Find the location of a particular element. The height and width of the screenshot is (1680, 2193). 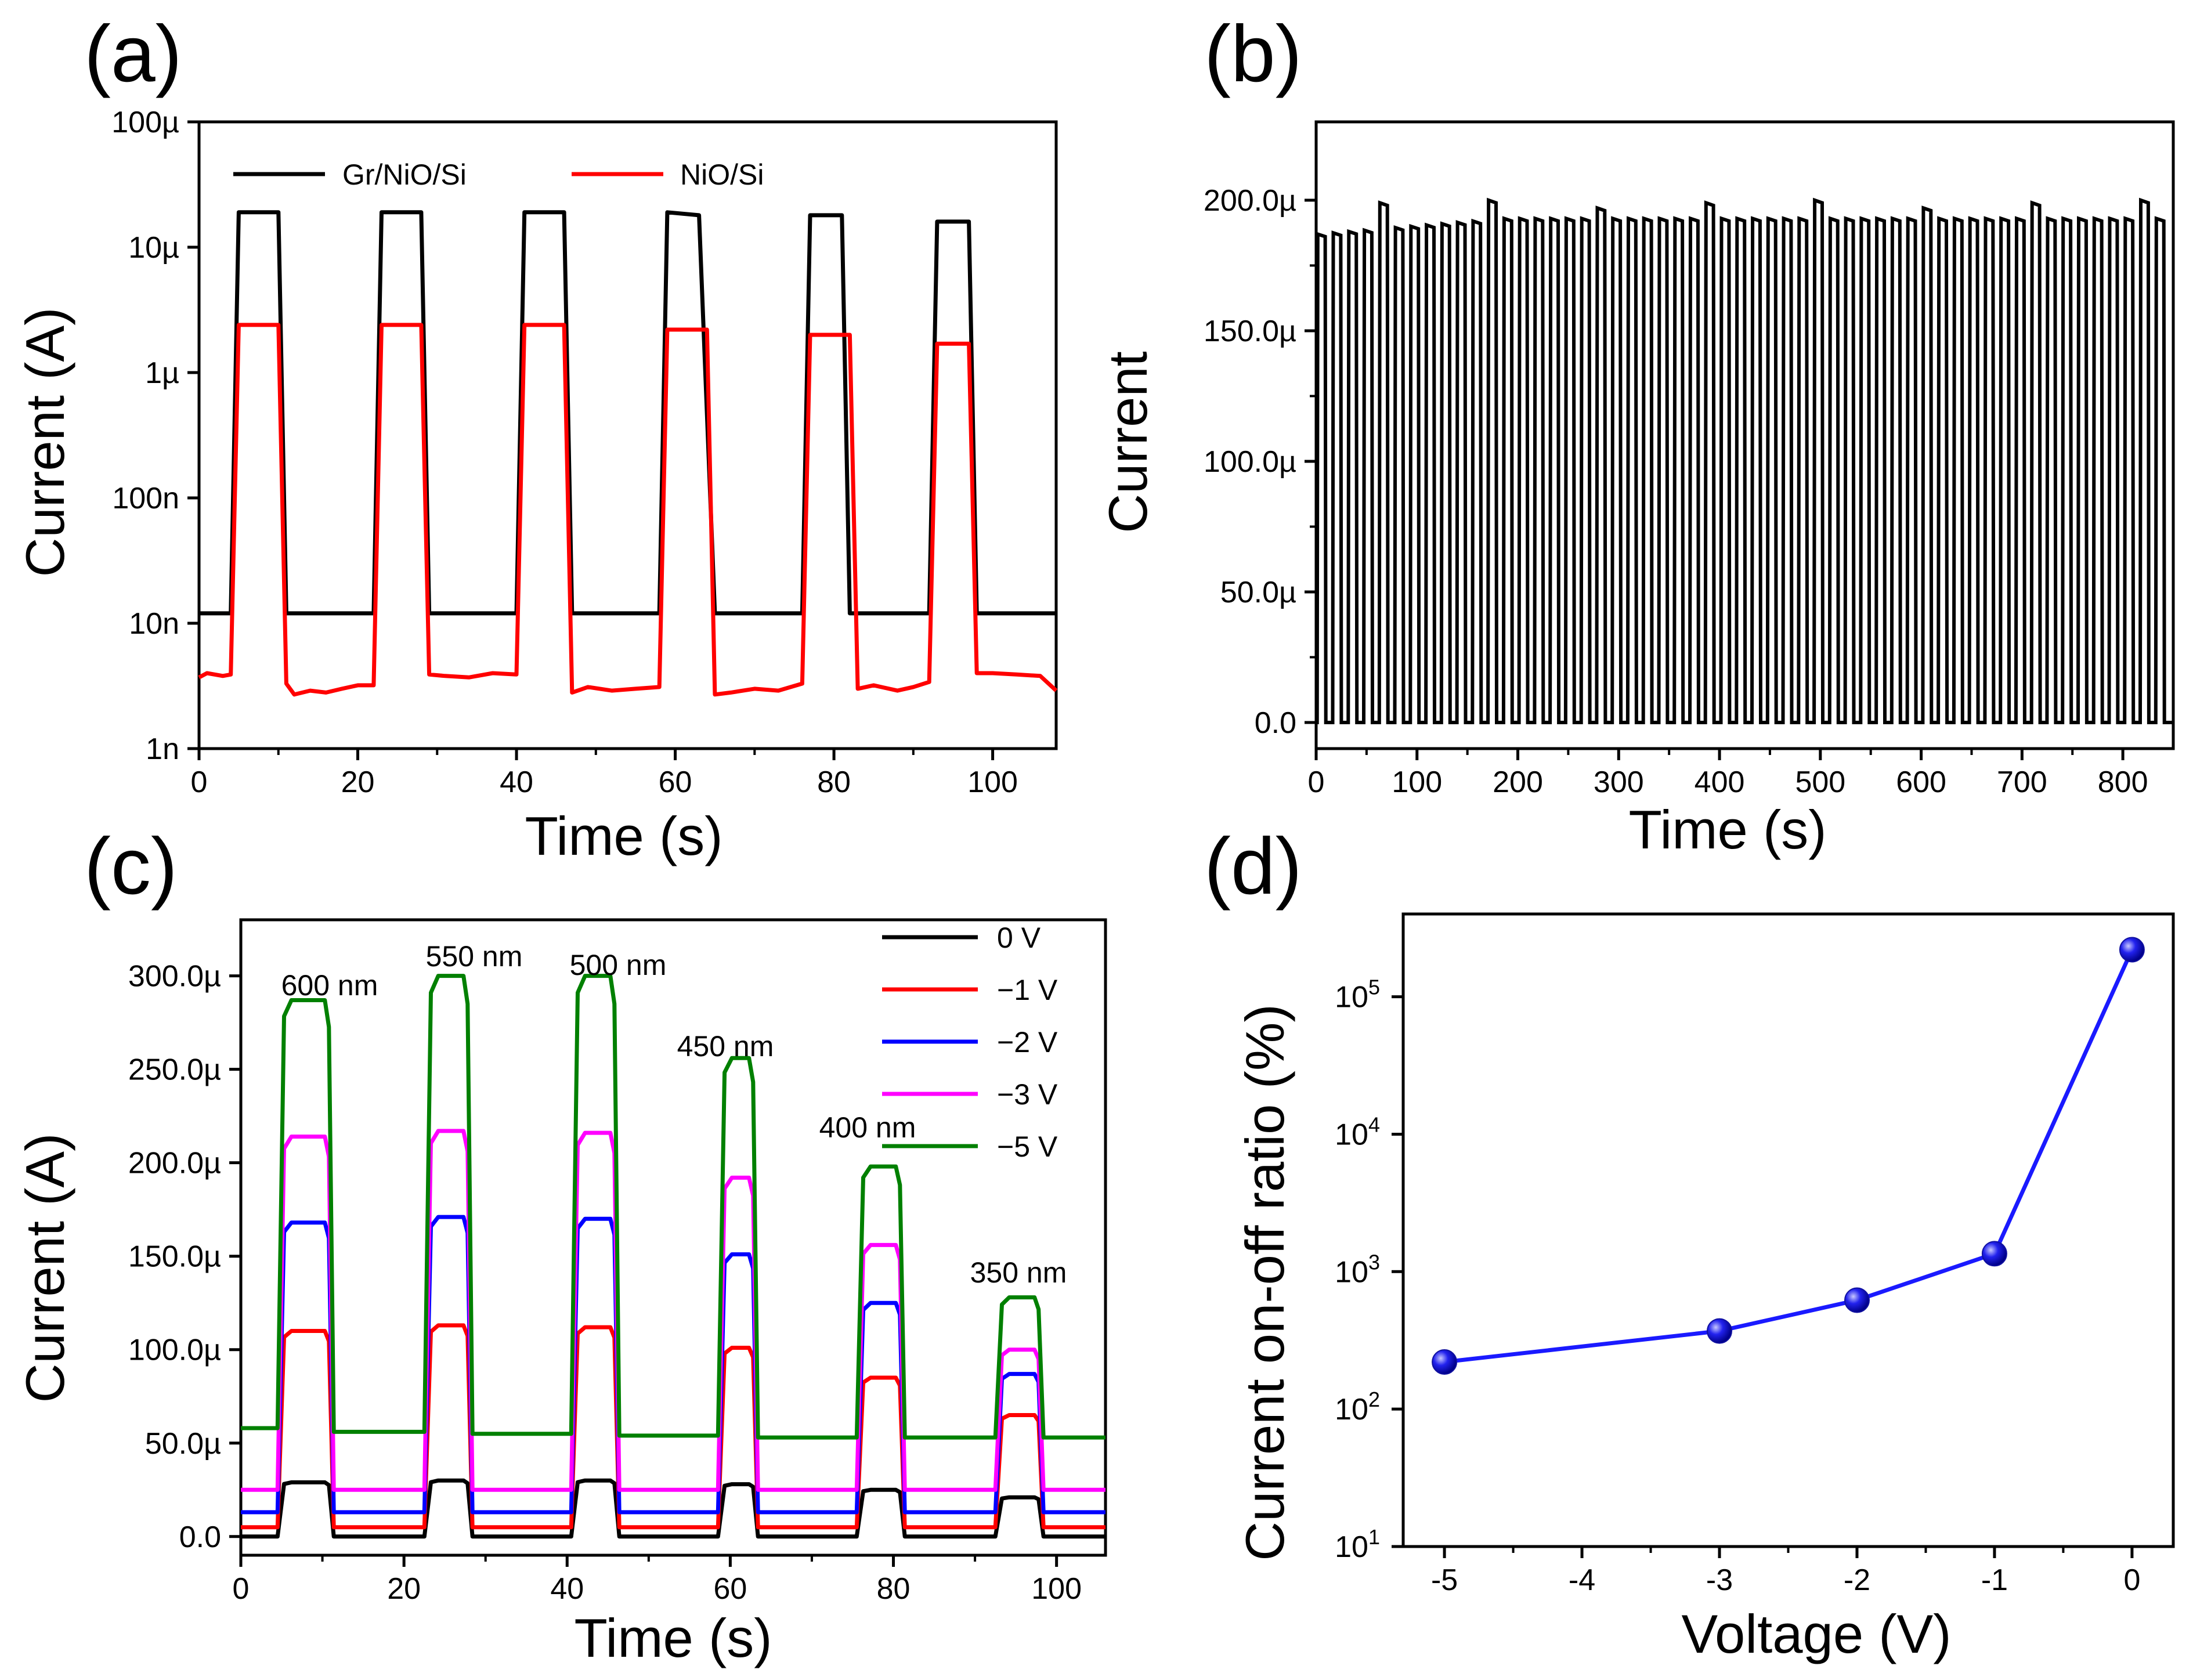

panel-c-ytick-label-100-0: 100.0µ is located at coordinates (174, 1350).